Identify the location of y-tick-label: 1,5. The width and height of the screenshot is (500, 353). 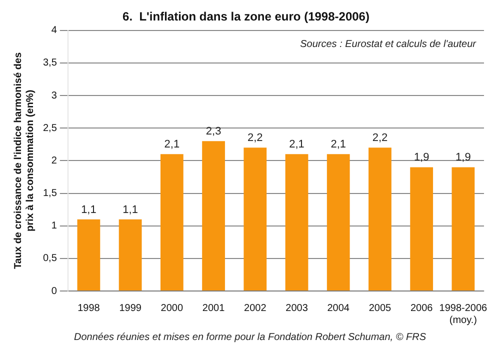
(50, 194).